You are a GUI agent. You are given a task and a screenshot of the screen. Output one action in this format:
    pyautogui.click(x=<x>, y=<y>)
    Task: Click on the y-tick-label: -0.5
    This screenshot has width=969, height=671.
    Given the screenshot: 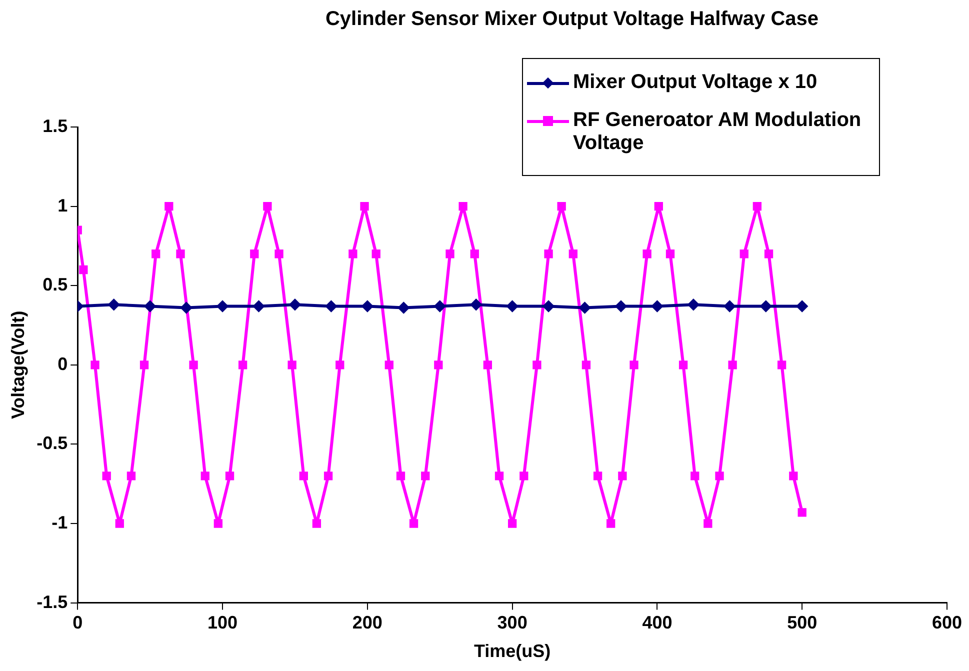 What is the action you would take?
    pyautogui.click(x=52, y=443)
    